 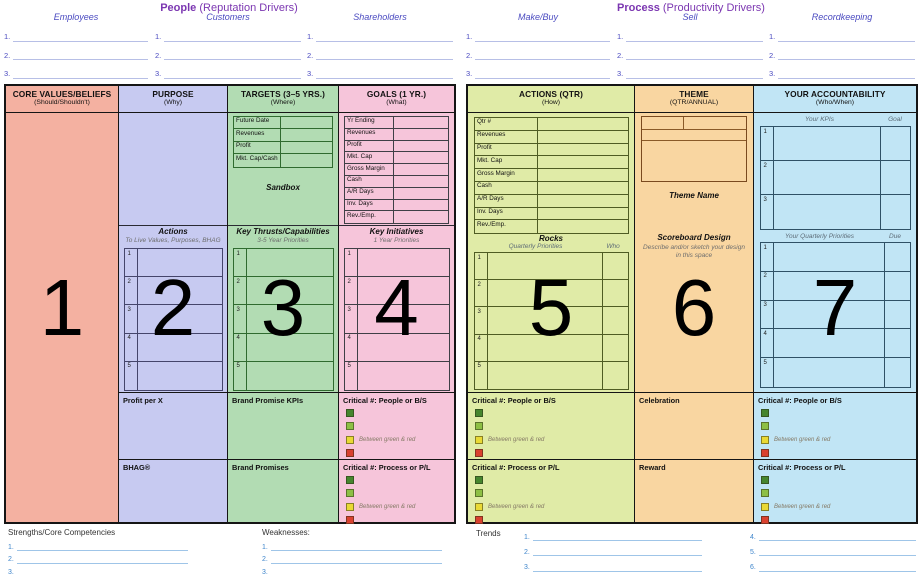 What do you see at coordinates (80, 69) in the screenshot?
I see `employees-line-3-input` at bounding box center [80, 69].